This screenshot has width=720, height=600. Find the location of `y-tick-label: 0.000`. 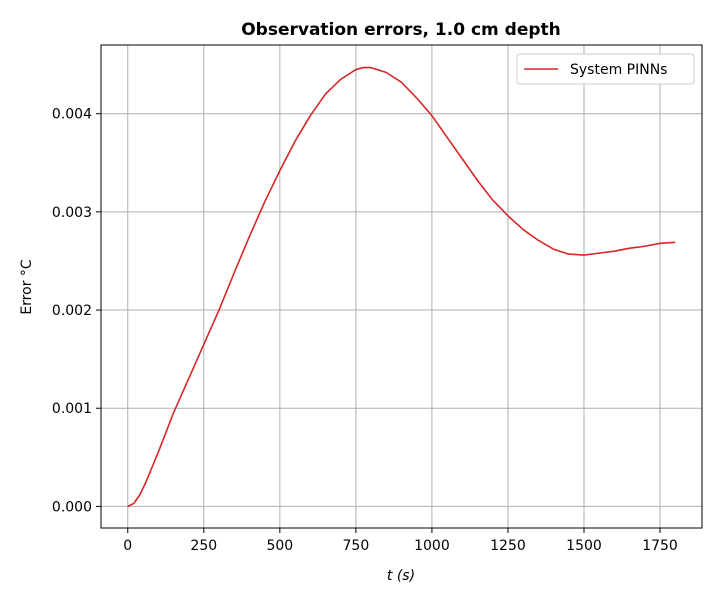

y-tick-label: 0.000 is located at coordinates (72, 507).